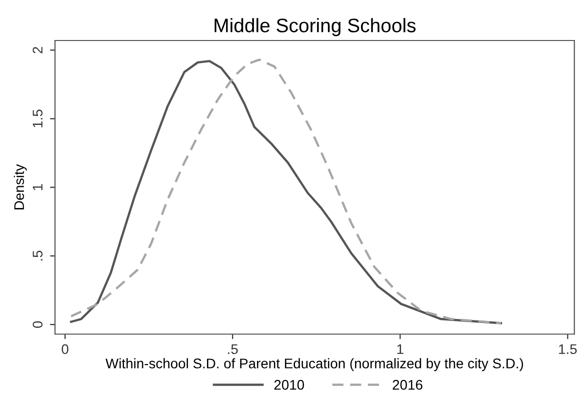 This screenshot has height=405, width=579. I want to click on x-tick-label: 1.5, so click(568, 349).